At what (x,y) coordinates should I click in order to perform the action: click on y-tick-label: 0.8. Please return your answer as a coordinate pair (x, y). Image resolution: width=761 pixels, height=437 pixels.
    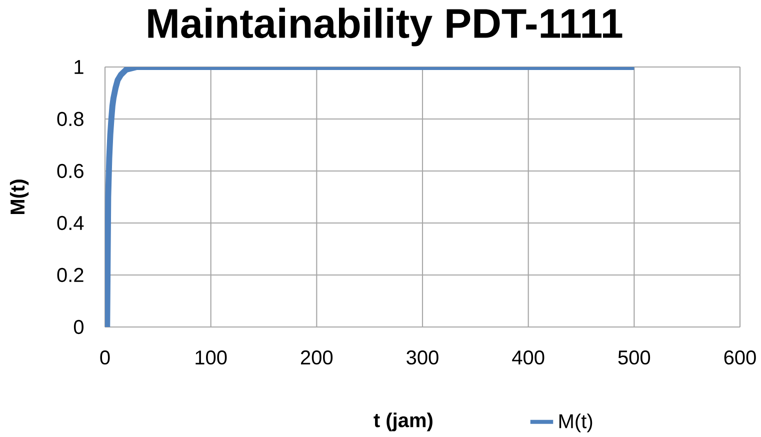
    Looking at the image, I should click on (70, 119).